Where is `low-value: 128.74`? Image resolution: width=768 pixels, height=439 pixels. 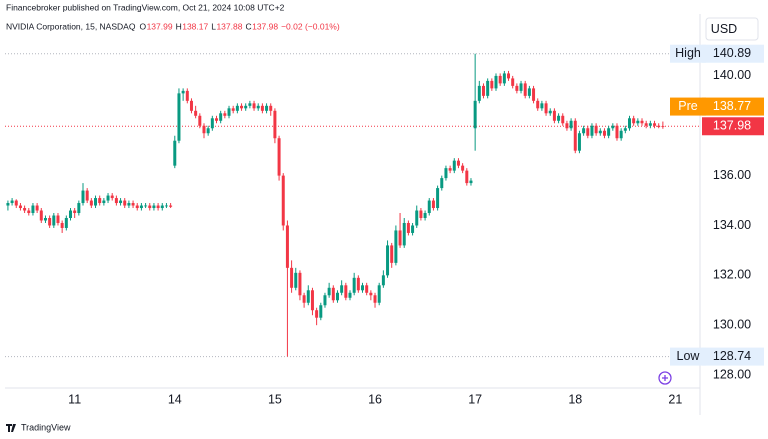
low-value: 128.74 is located at coordinates (732, 356).